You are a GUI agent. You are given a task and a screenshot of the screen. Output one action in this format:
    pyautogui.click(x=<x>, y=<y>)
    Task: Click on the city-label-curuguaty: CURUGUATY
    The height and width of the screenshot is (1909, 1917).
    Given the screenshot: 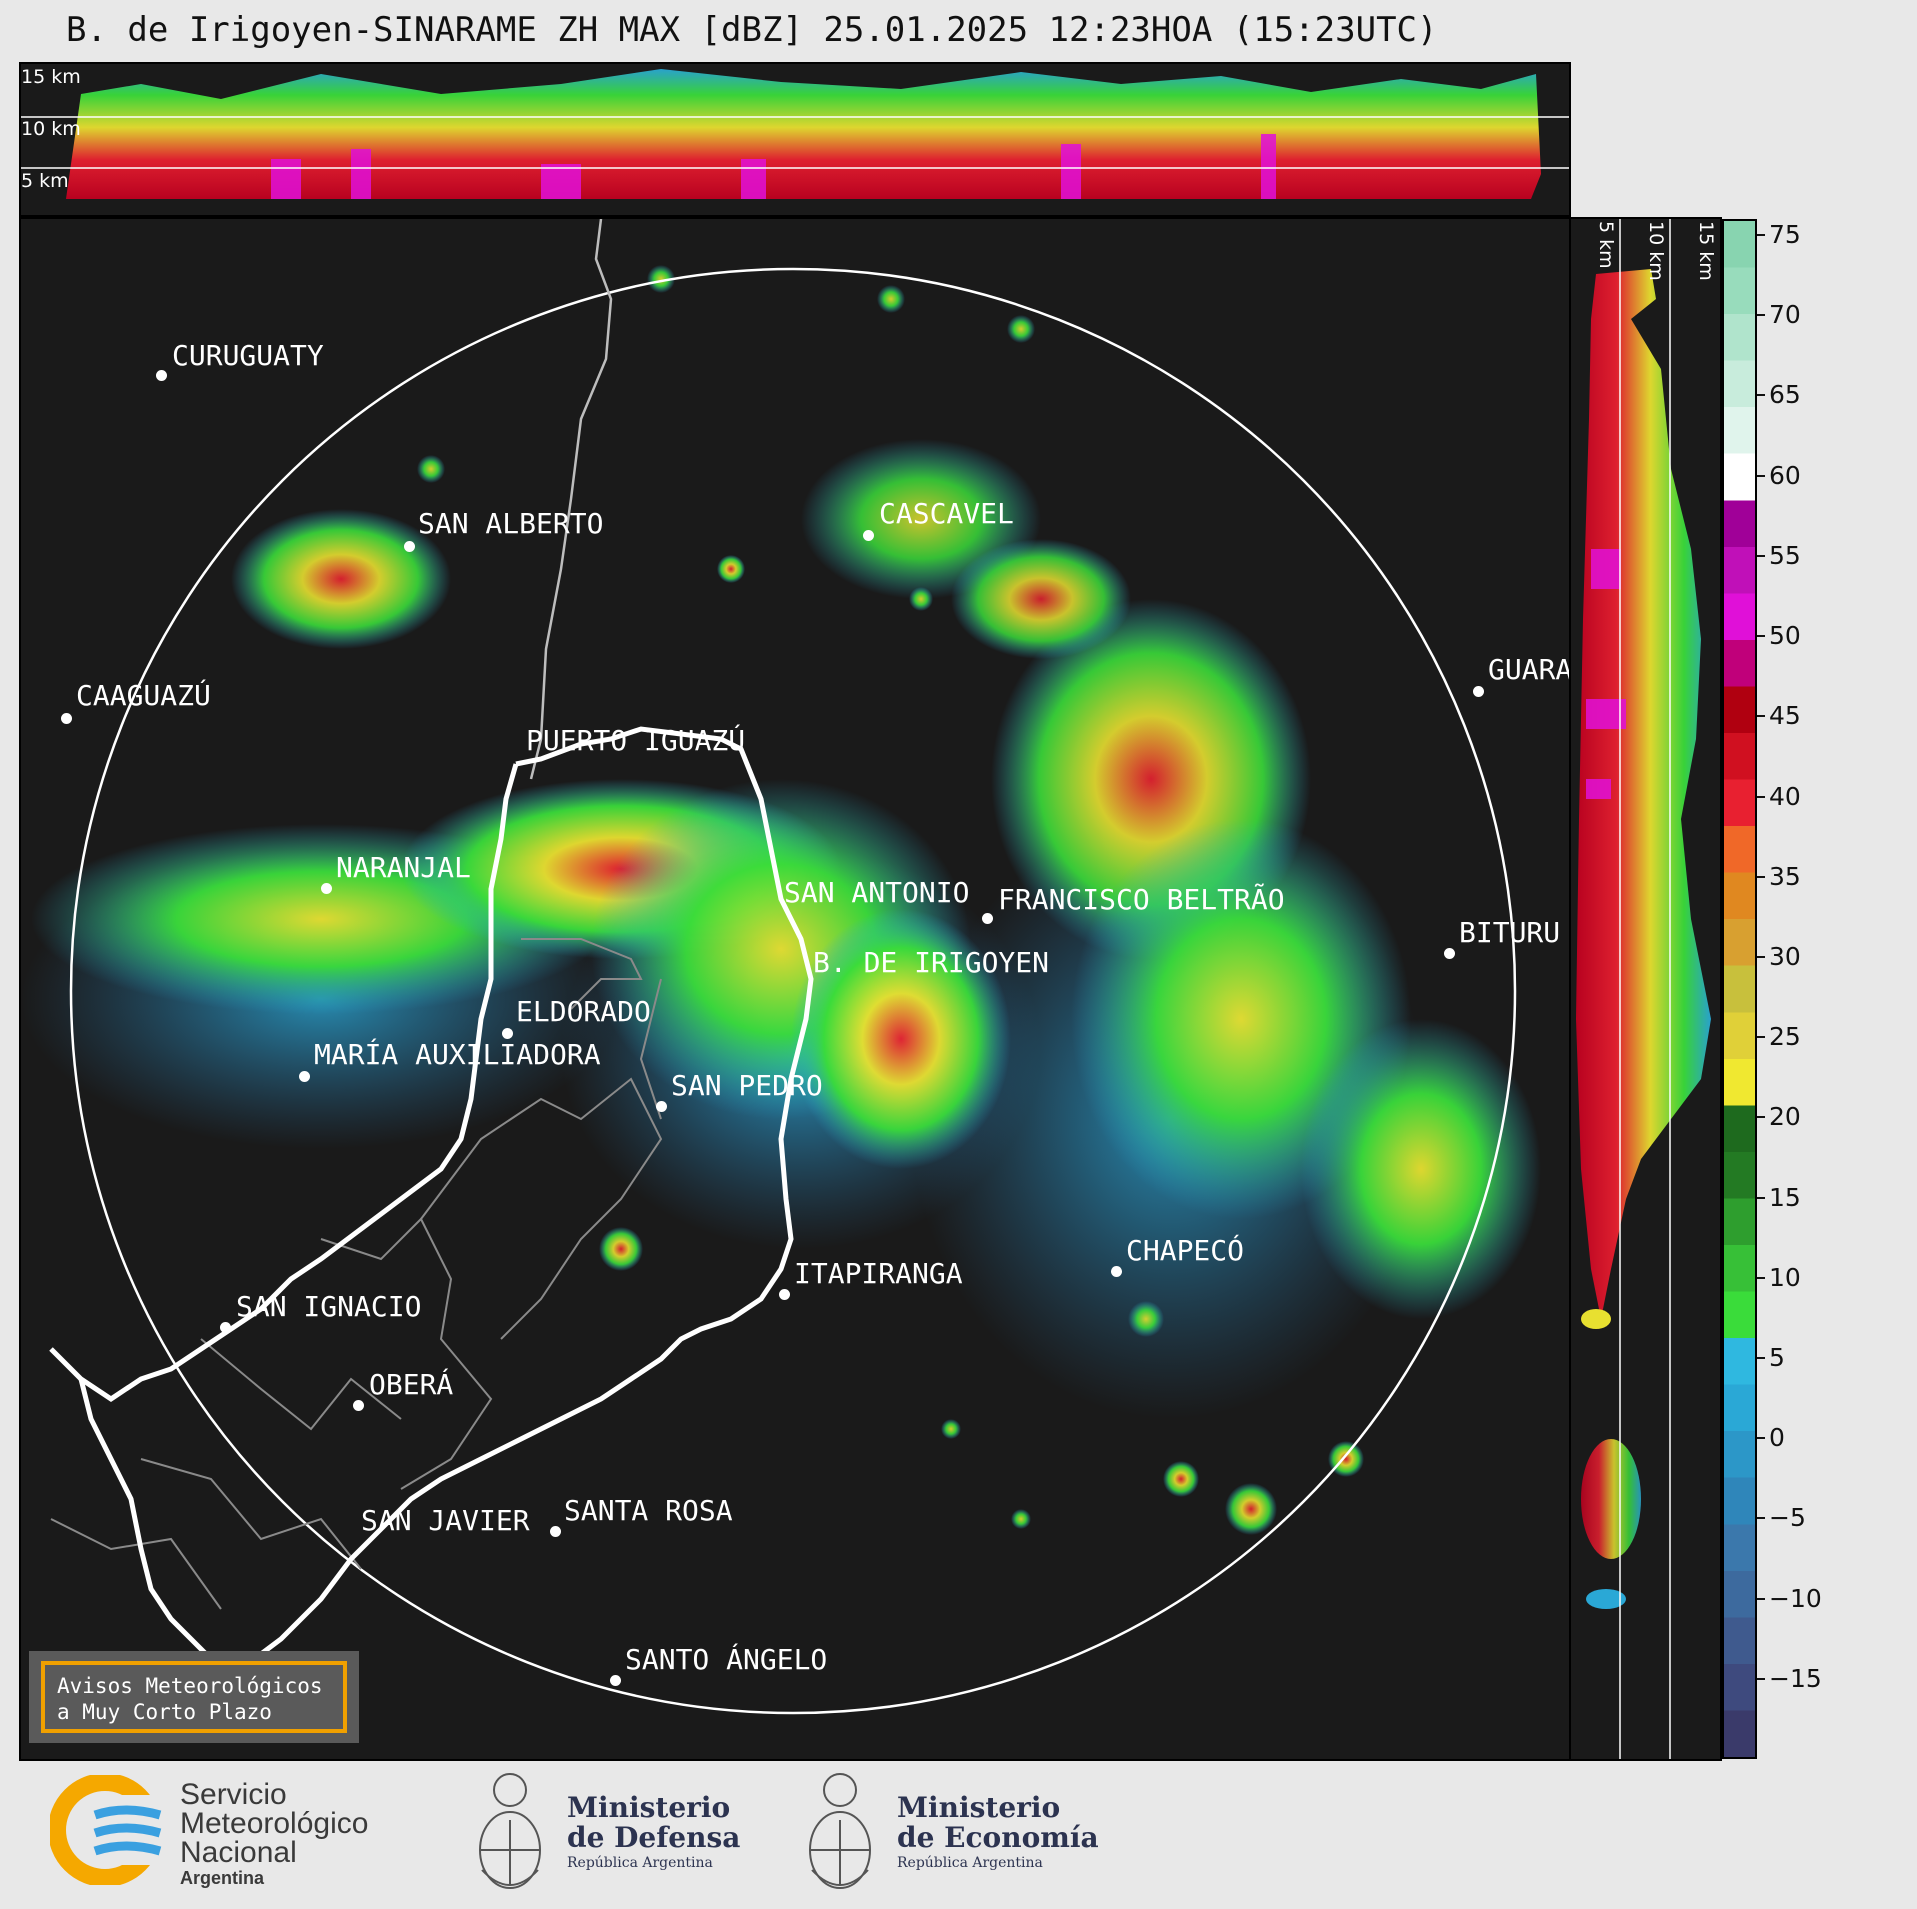 What is the action you would take?
    pyautogui.click(x=248, y=355)
    